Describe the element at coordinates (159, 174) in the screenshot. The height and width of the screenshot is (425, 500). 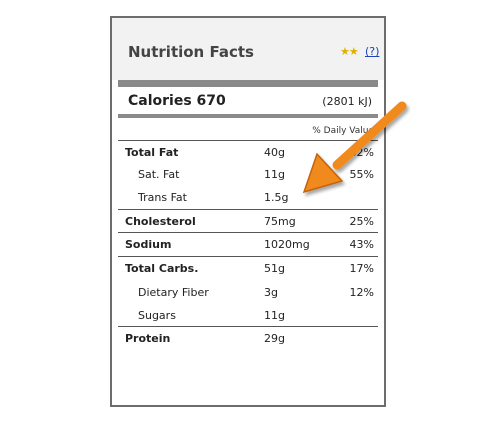
I see `nutrient-name: Sat. Fat` at that location.